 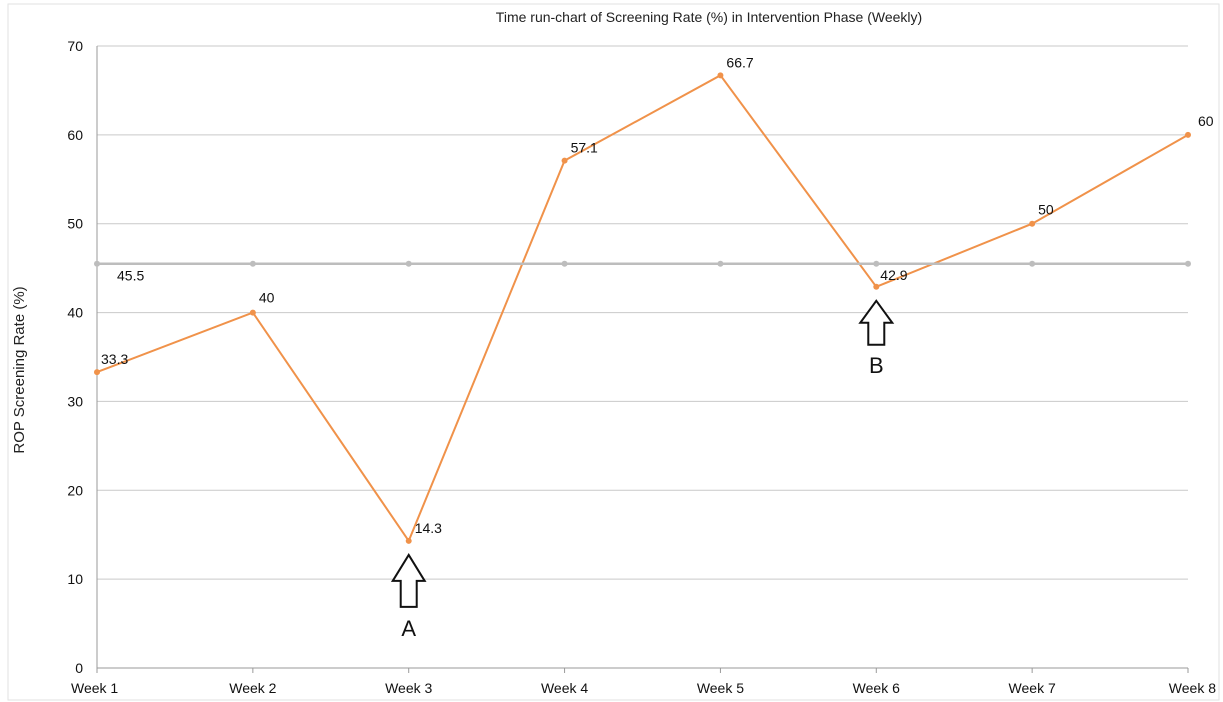 What do you see at coordinates (408, 580) in the screenshot?
I see `annotation-arrow-a` at bounding box center [408, 580].